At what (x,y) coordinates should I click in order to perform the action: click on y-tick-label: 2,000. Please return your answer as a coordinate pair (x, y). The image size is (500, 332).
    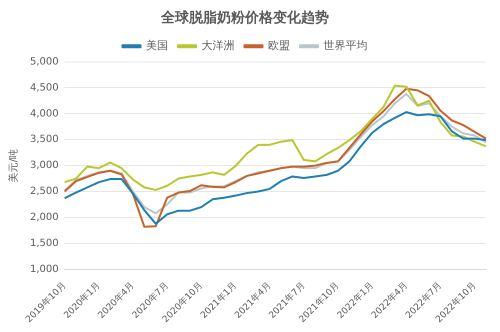
    Looking at the image, I should click on (44, 218).